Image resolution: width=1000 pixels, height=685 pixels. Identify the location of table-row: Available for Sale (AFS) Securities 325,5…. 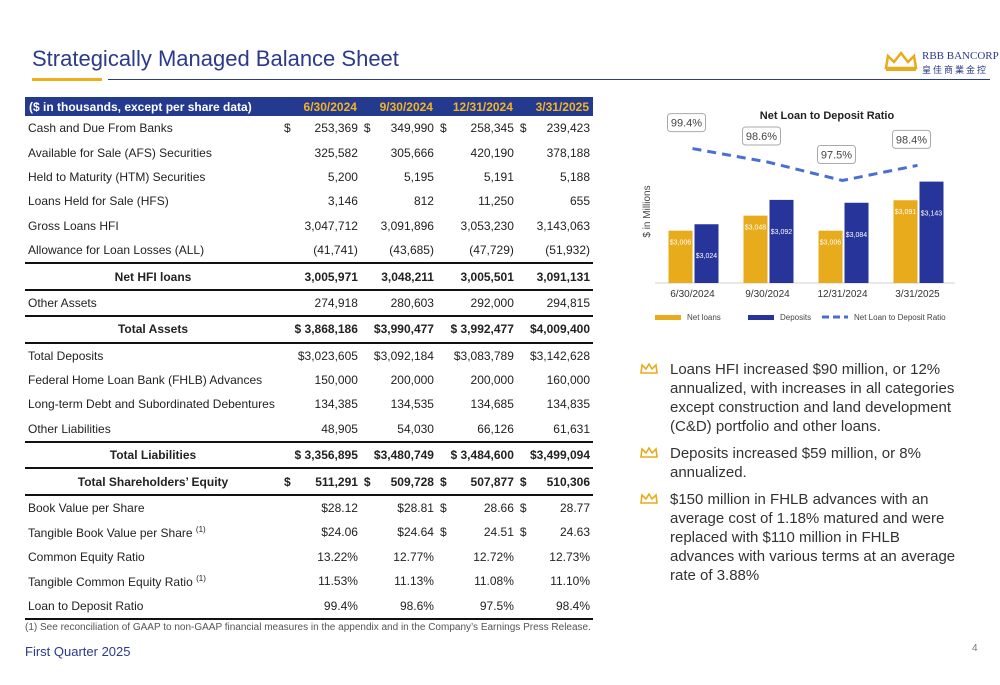
(309, 152).